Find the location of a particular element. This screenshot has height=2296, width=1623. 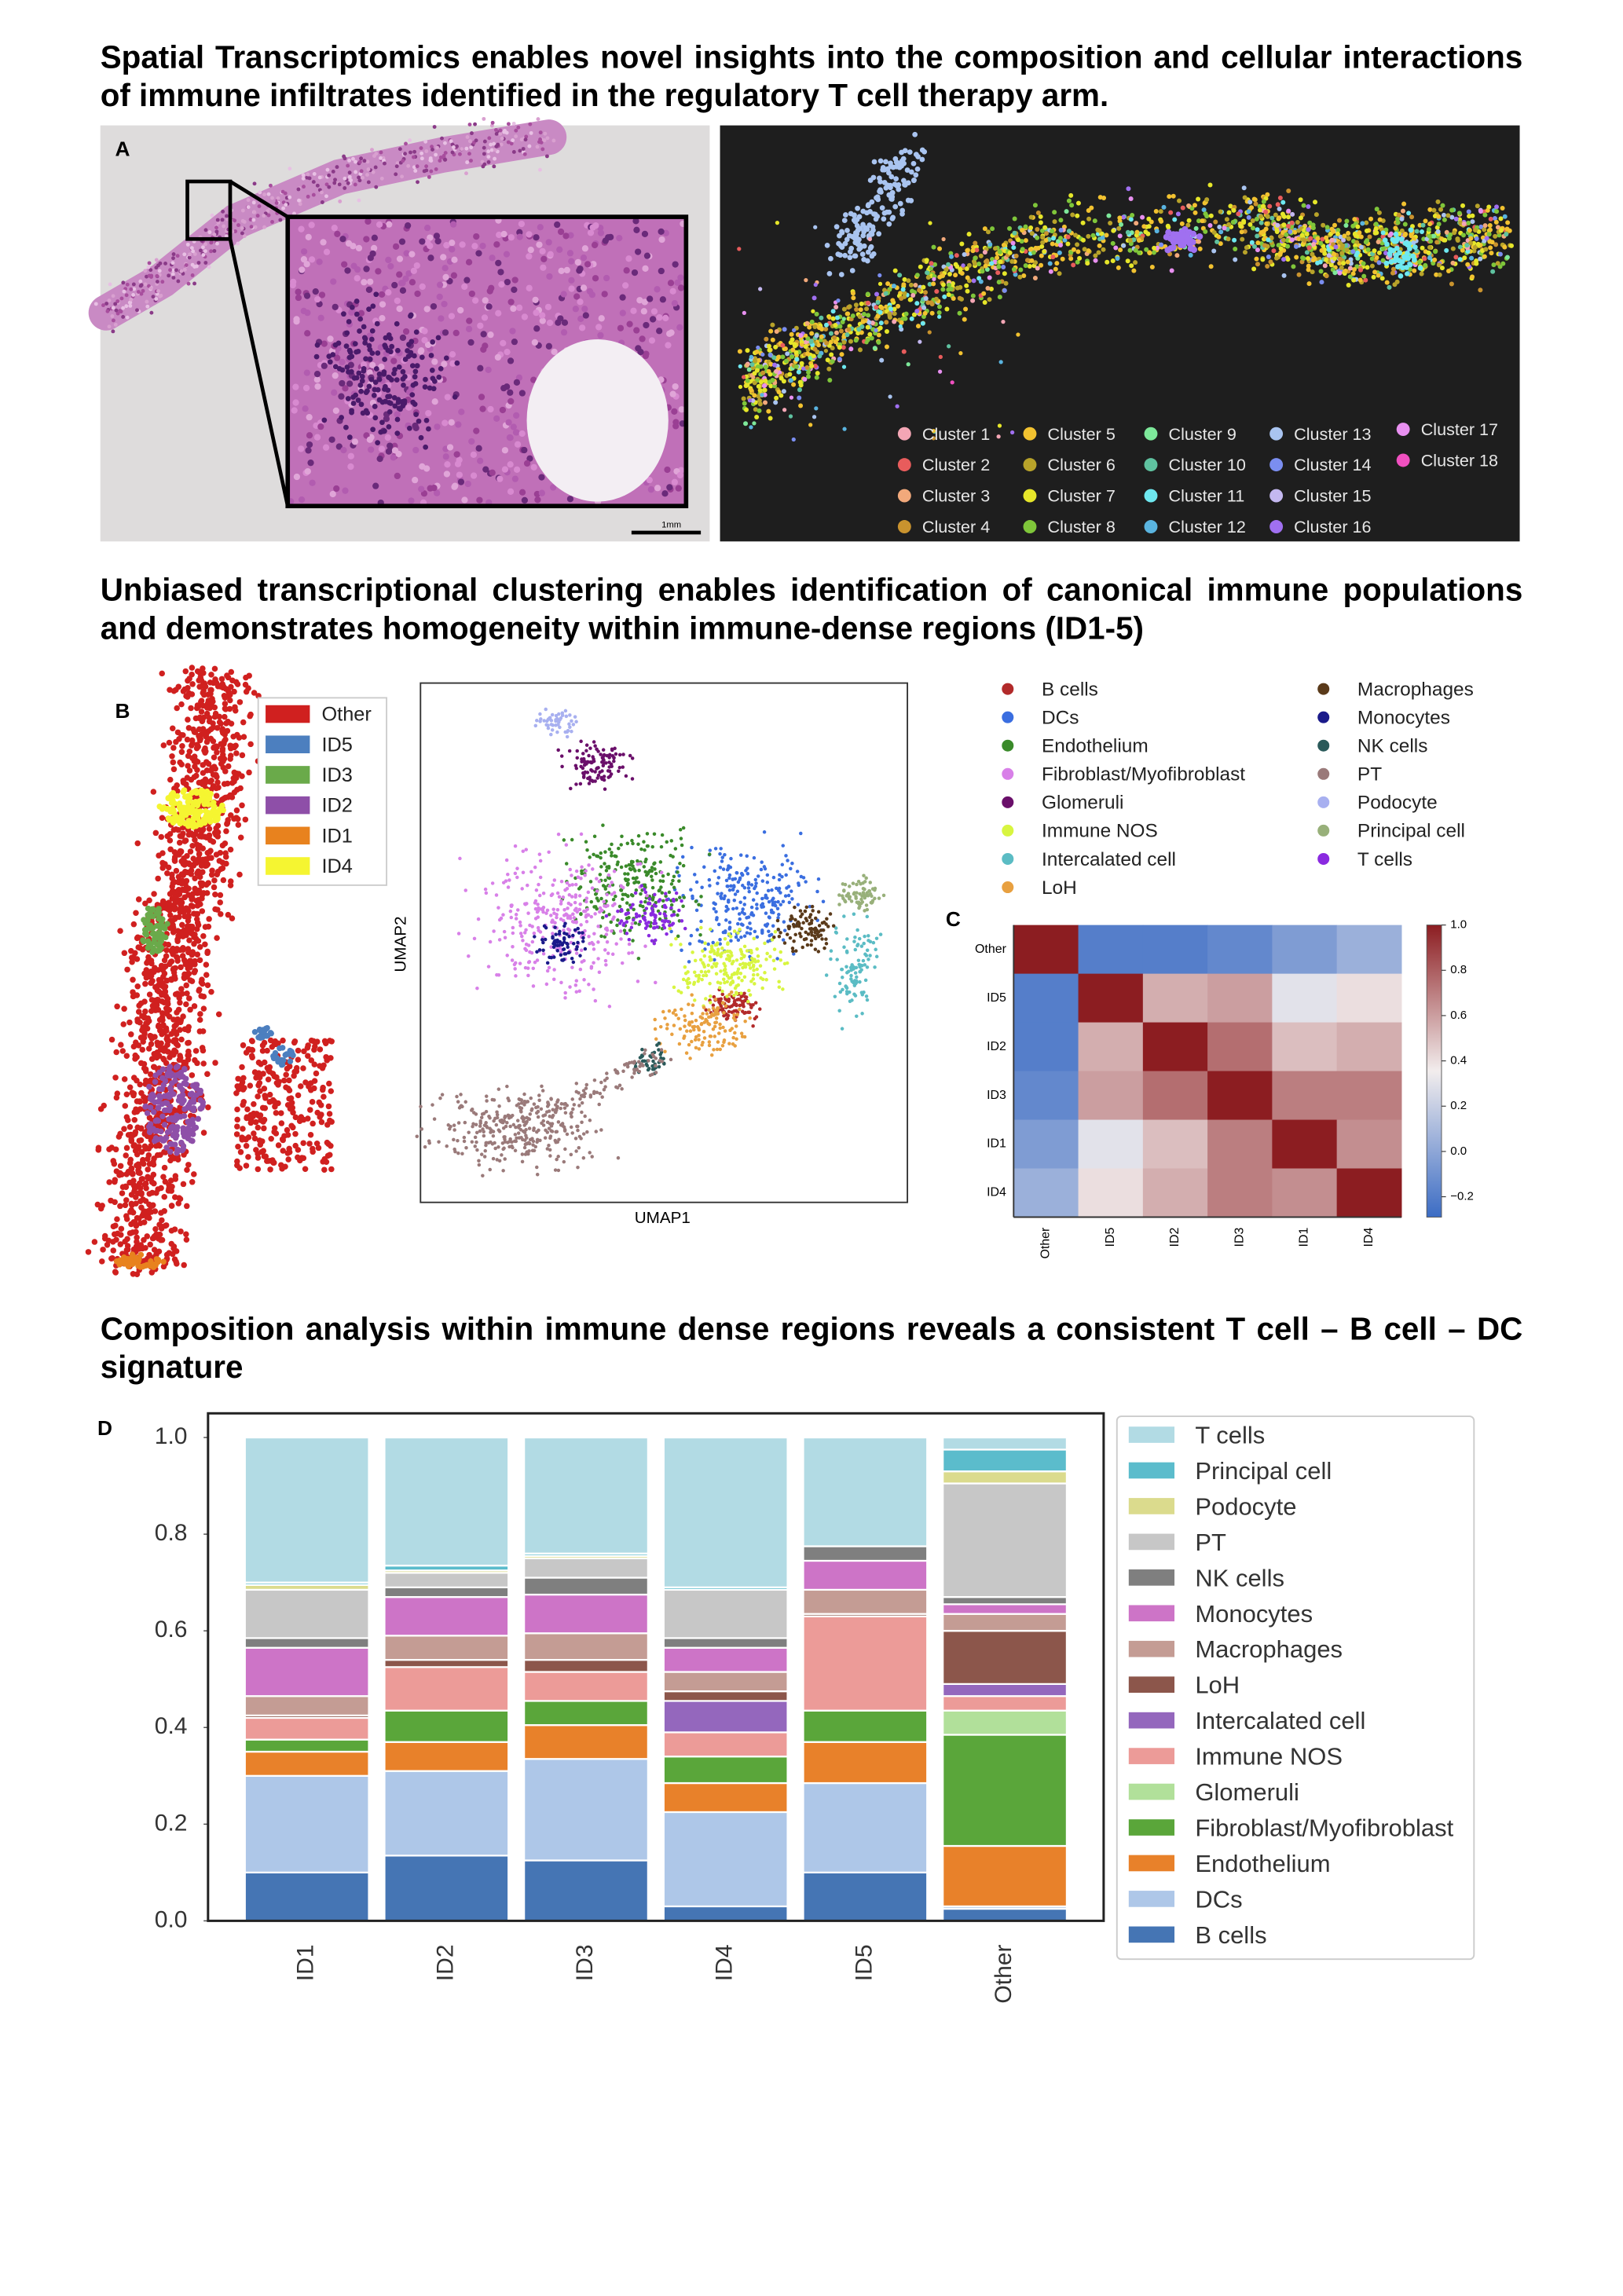

cluster-legend-label: Cluster 11 is located at coordinates (1207, 496).